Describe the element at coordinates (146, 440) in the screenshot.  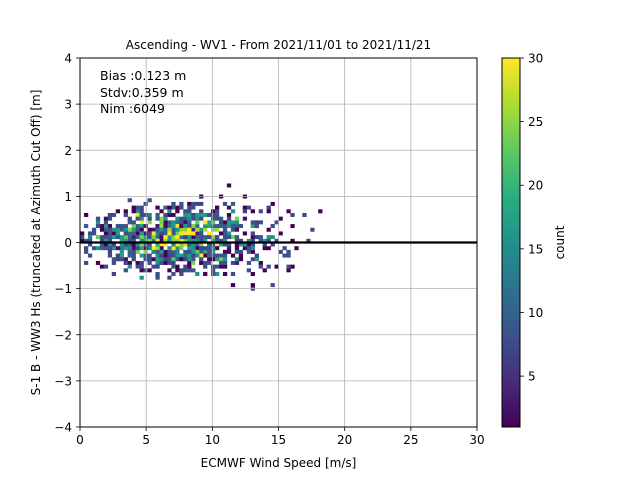
I see `x-tick-label: 5` at that location.